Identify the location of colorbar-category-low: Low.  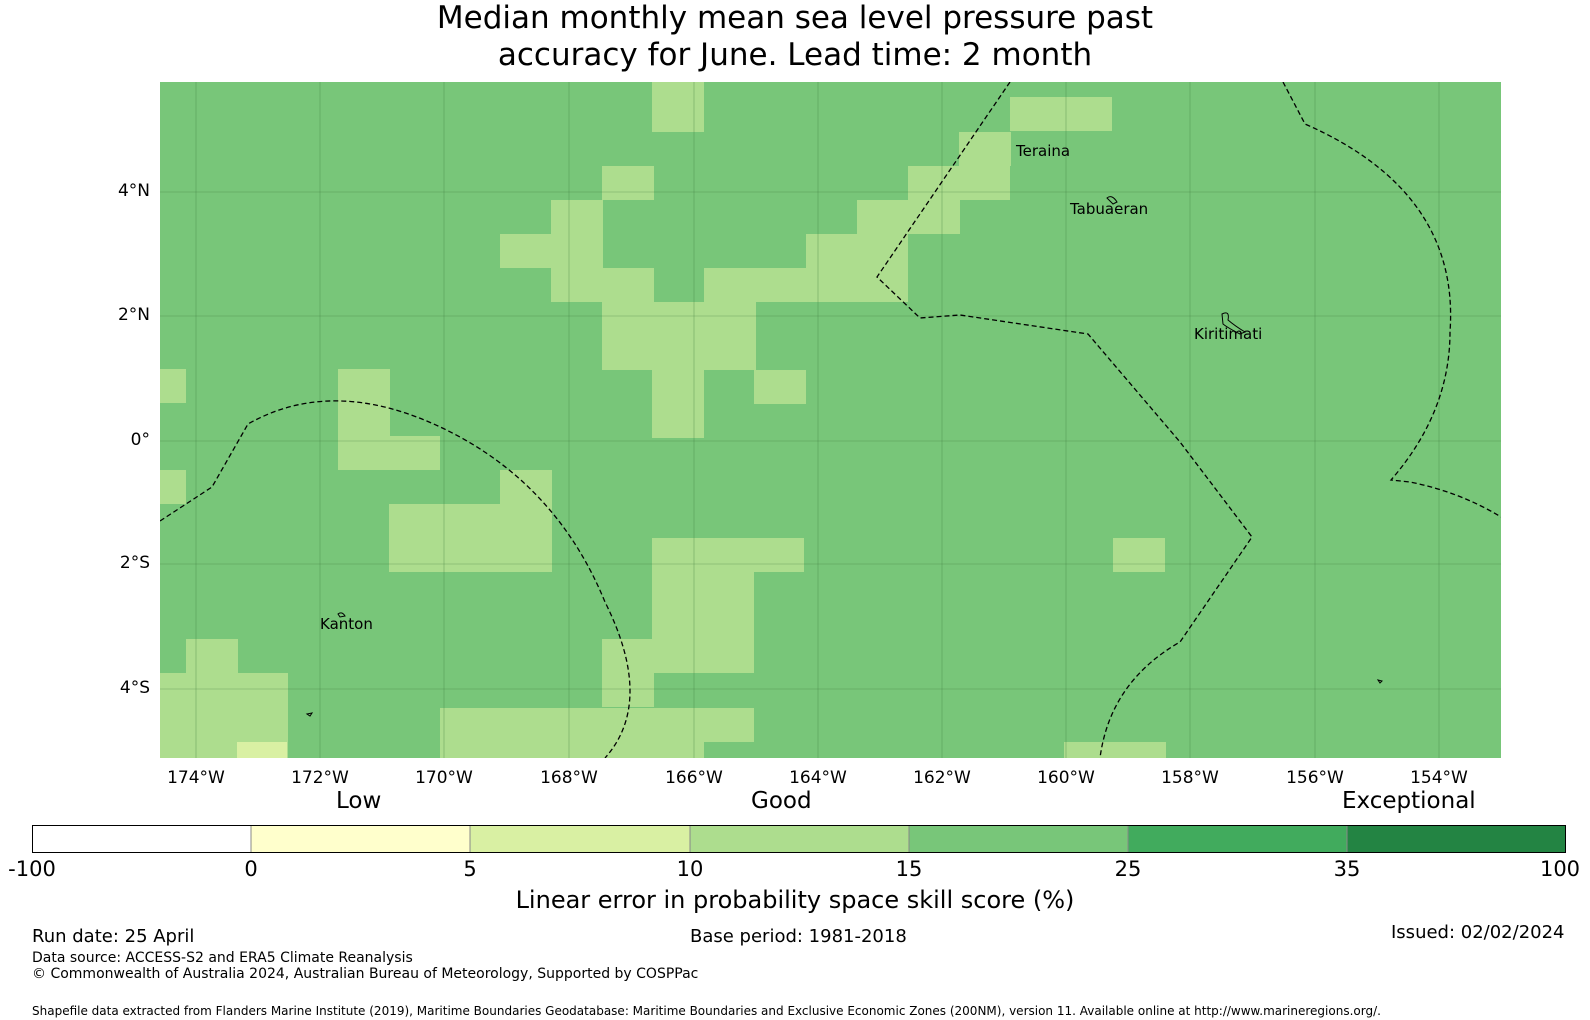
(359, 801).